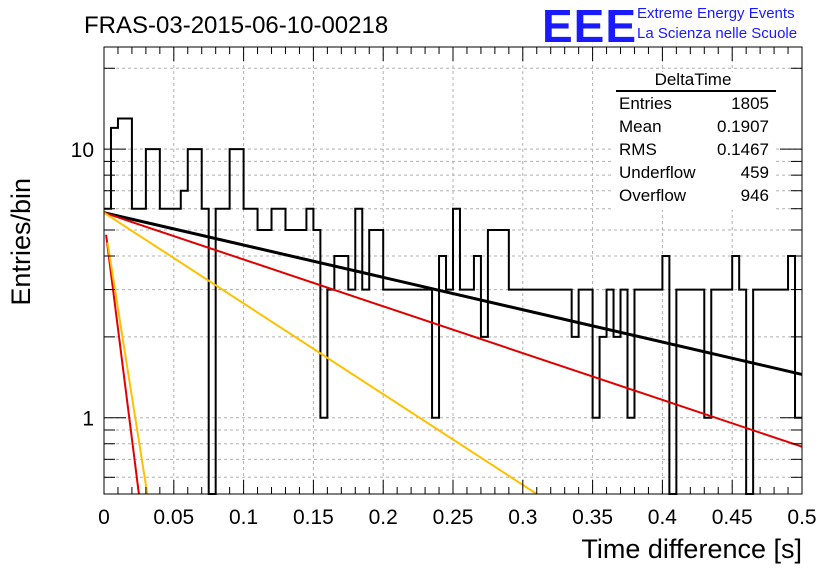 The width and height of the screenshot is (836, 572). Describe the element at coordinates (589, 26) in the screenshot. I see `logo-letters: EEE` at that location.